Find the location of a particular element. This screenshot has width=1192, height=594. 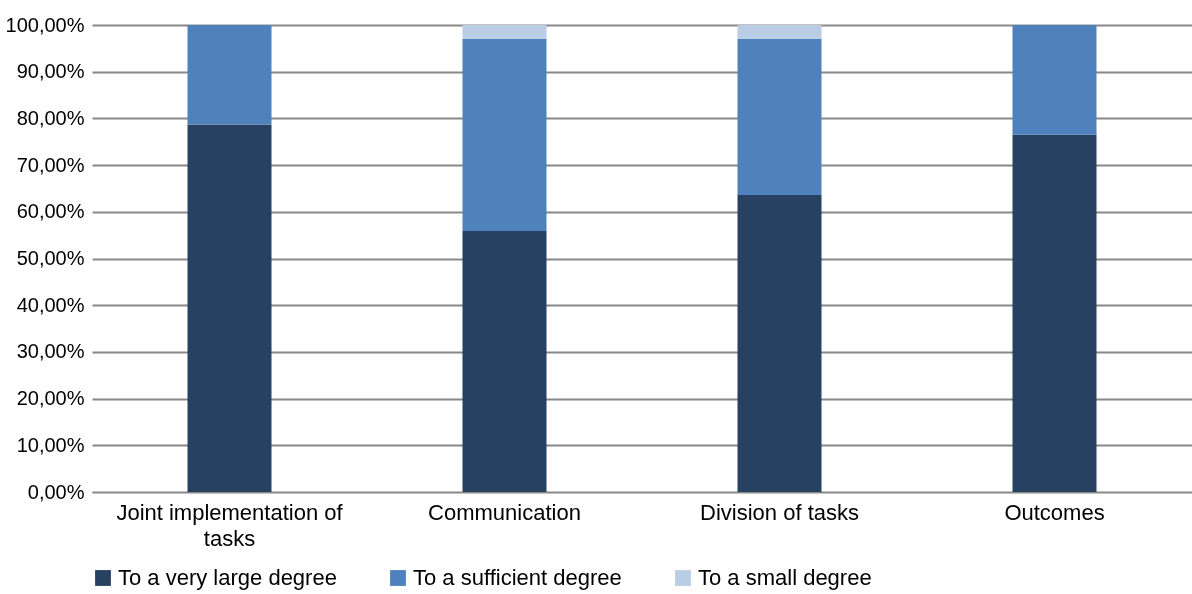

legend-label: To a very large degree is located at coordinates (227, 577).